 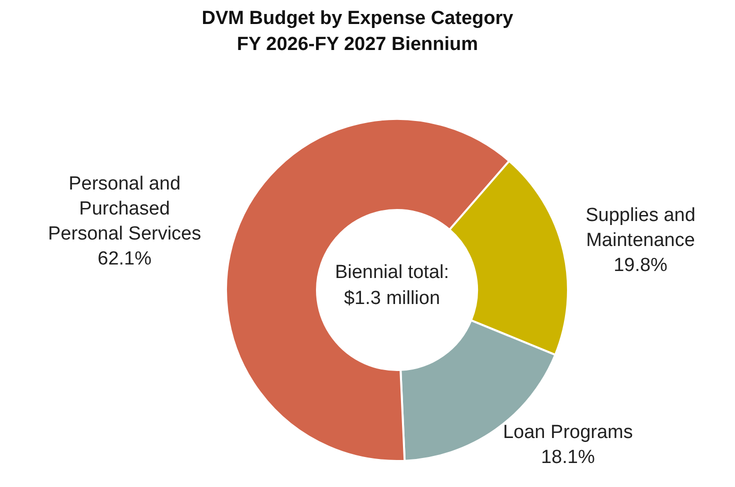 I want to click on text: Biennial total: $1.3 million, so click(x=392, y=285).